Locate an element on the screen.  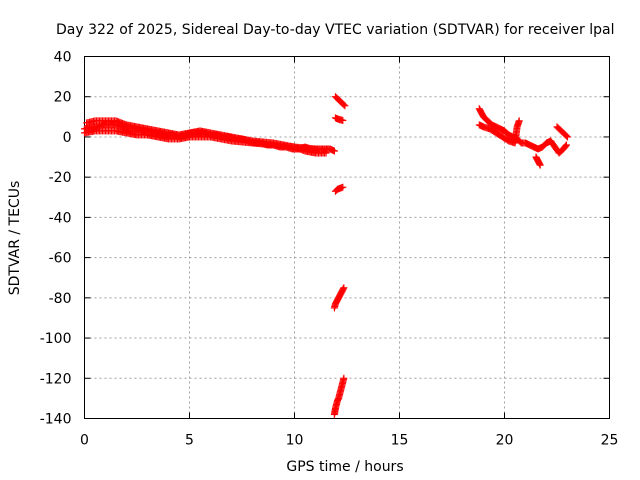
y-axis-label: SDTVAR / TECUs is located at coordinates (15, 238).